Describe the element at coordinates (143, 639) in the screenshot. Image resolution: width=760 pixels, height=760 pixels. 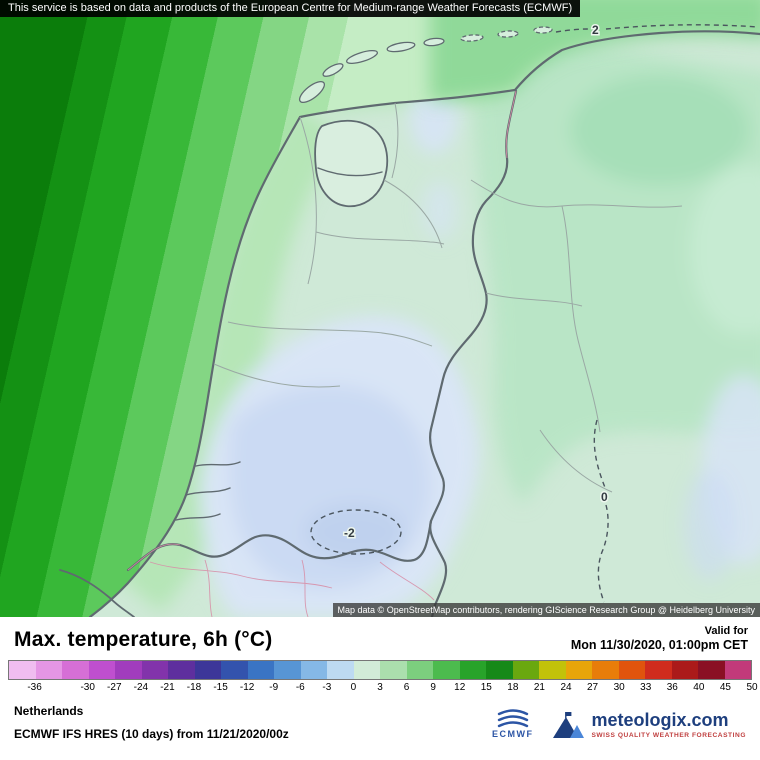
I see `page-title: Max. temperature, 6h (°C)` at that location.